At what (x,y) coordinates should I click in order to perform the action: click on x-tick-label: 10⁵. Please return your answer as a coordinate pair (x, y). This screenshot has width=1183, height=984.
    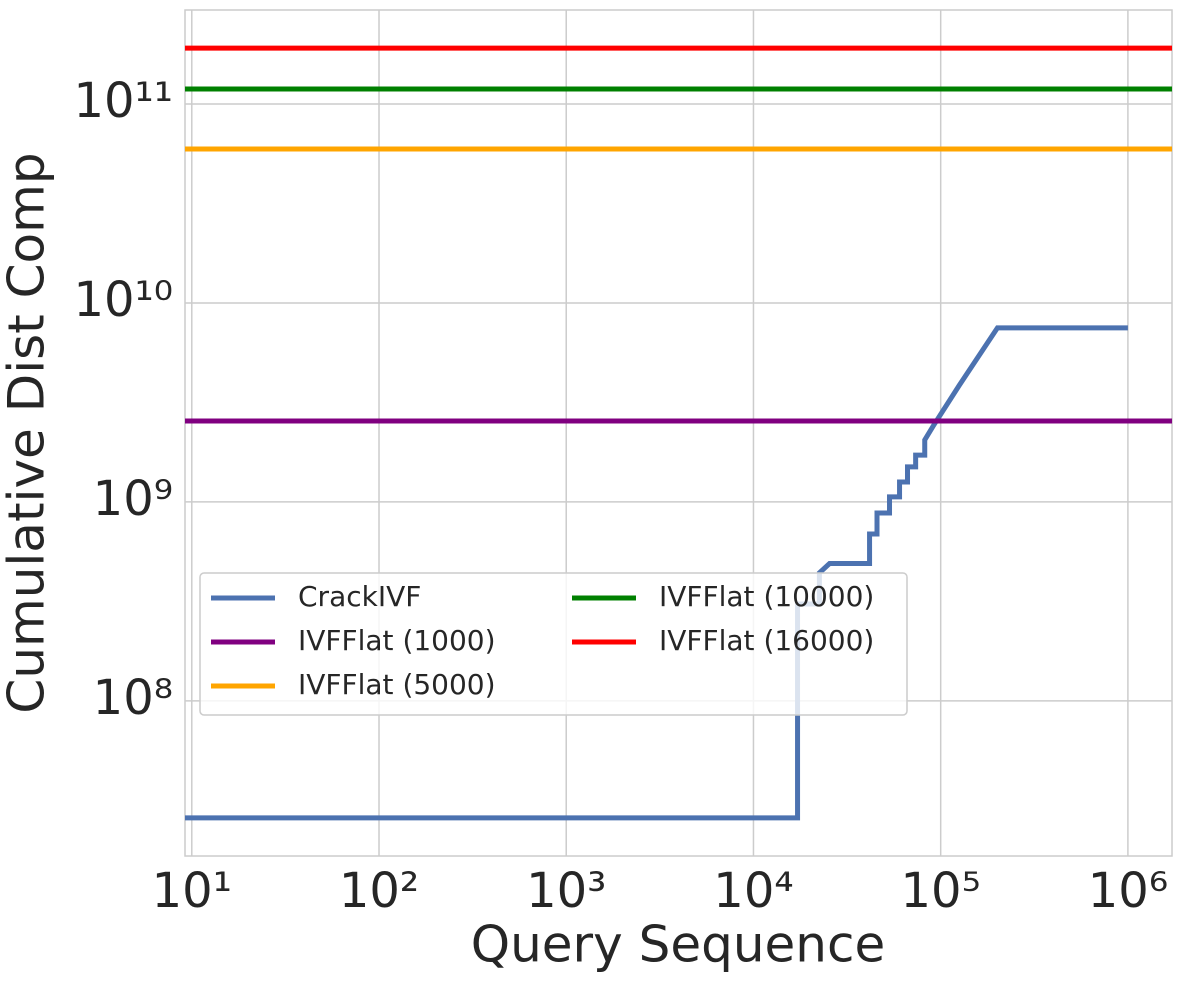
    Looking at the image, I should click on (941, 891).